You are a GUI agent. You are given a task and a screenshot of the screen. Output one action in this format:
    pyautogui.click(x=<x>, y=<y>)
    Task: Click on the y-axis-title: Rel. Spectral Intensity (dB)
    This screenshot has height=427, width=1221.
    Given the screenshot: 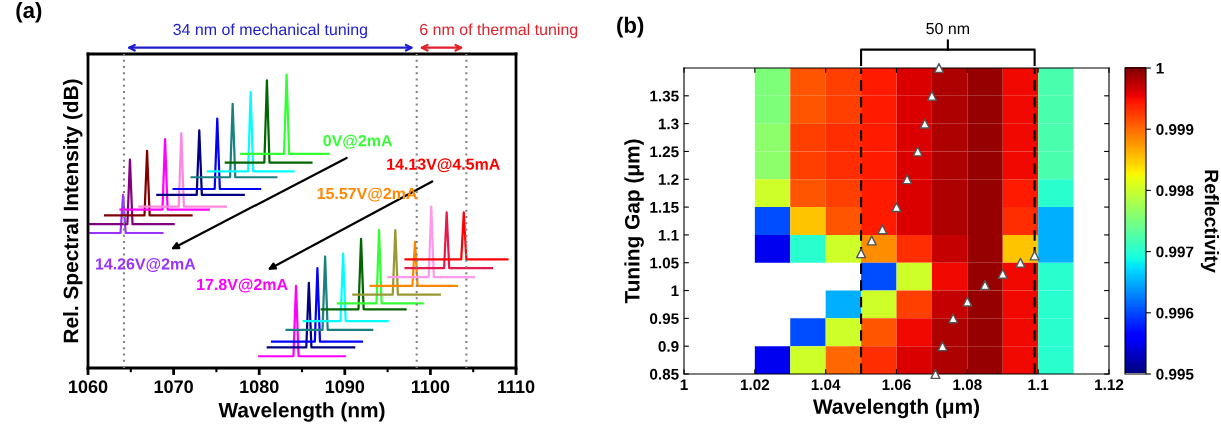 What is the action you would take?
    pyautogui.click(x=73, y=211)
    